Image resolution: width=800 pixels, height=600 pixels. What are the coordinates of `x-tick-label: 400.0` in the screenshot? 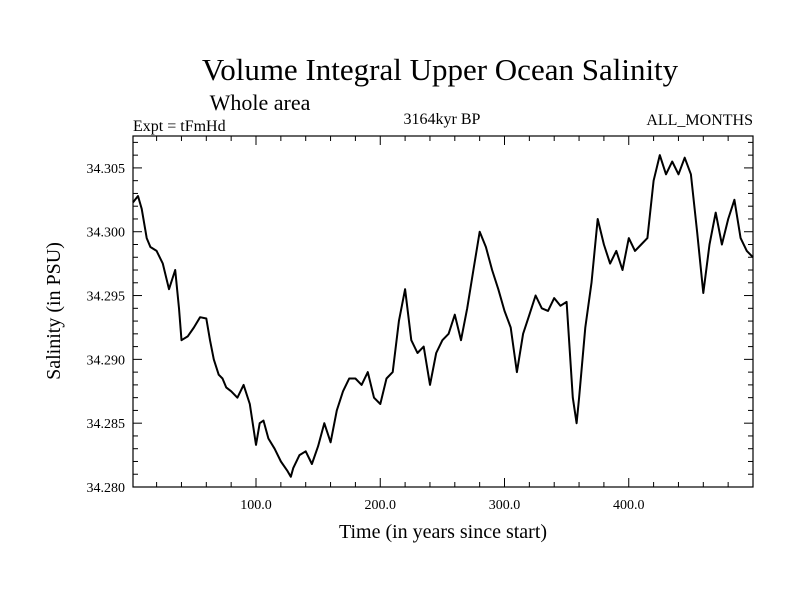 It's located at (629, 505).